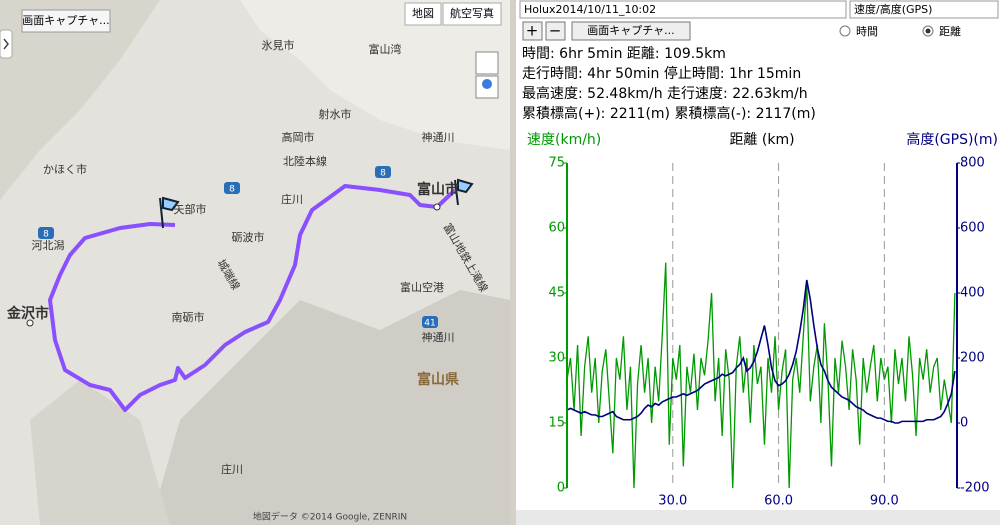  What do you see at coordinates (298, 137) in the screenshot?
I see `place-label: 高岡市` at bounding box center [298, 137].